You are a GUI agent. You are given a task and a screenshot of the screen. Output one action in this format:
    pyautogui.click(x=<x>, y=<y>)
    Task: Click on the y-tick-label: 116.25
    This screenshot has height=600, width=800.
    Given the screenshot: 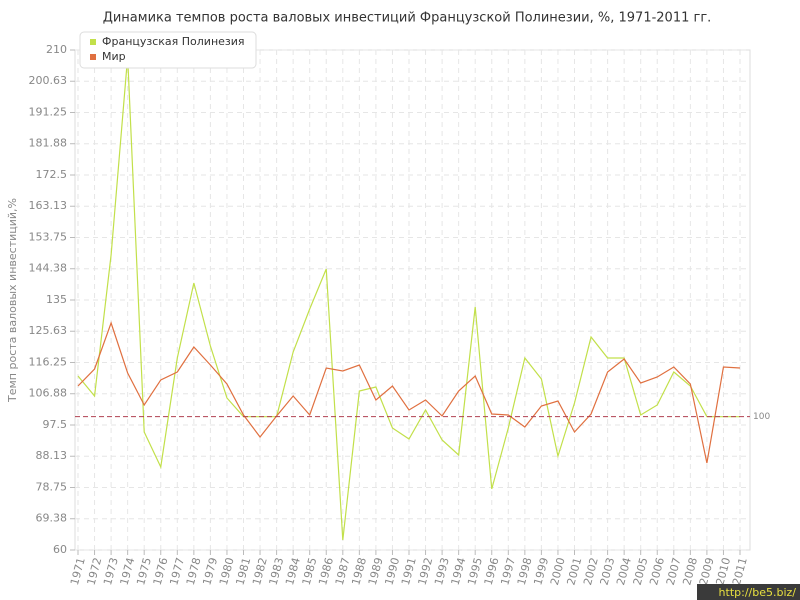 What is the action you would take?
    pyautogui.click(x=48, y=362)
    